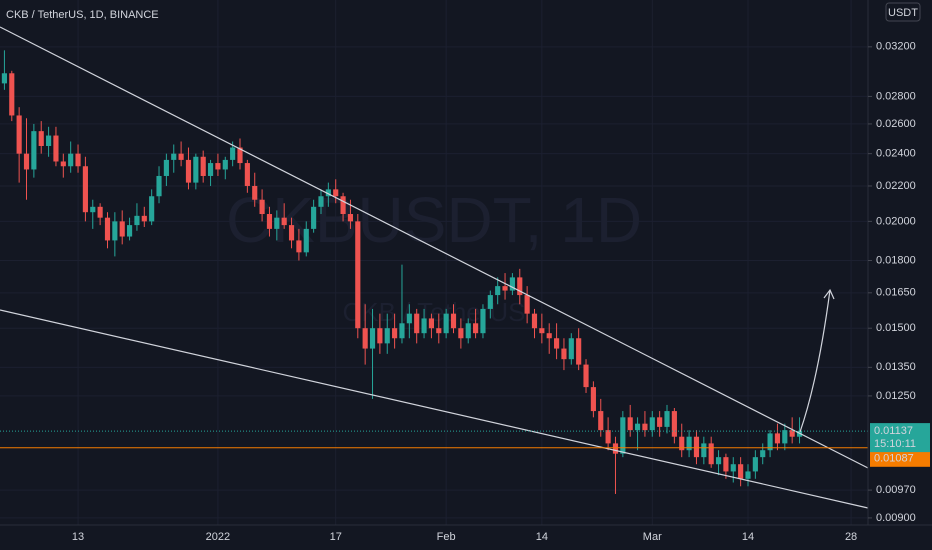 The height and width of the screenshot is (550, 932). Describe the element at coordinates (434, 220) in the screenshot. I see `watermark: CKBUSDT, 1D` at that location.